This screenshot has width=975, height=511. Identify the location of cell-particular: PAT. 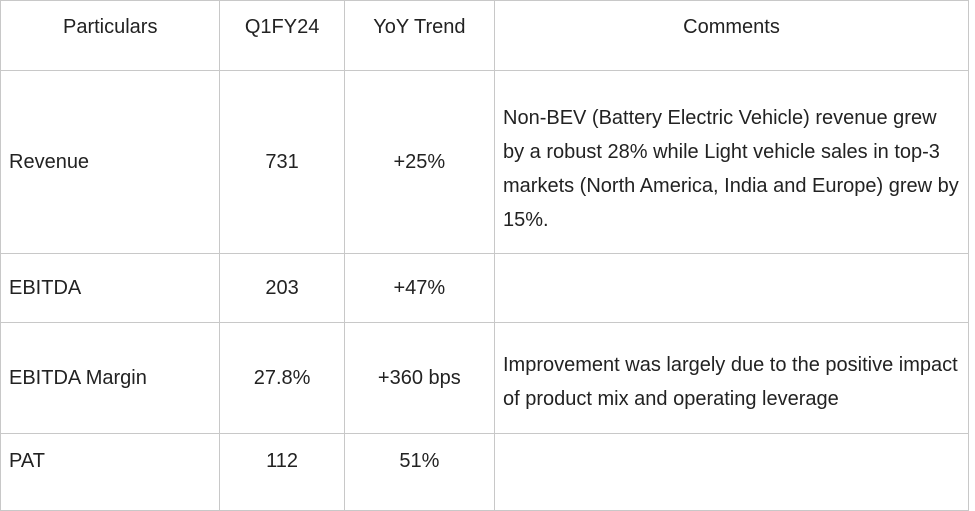
(110, 472).